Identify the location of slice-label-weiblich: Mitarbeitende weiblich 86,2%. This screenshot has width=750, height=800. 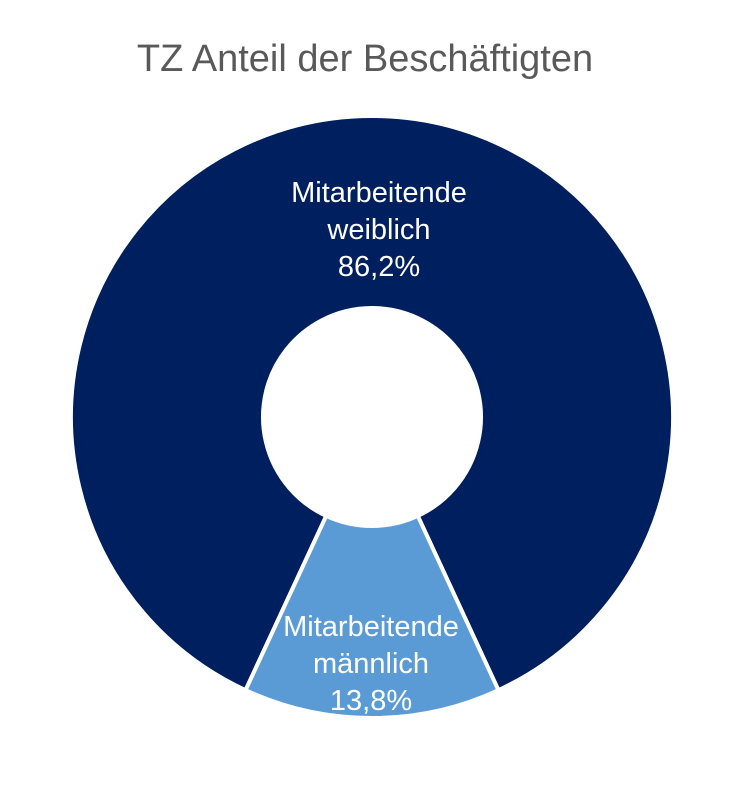
(379, 230).